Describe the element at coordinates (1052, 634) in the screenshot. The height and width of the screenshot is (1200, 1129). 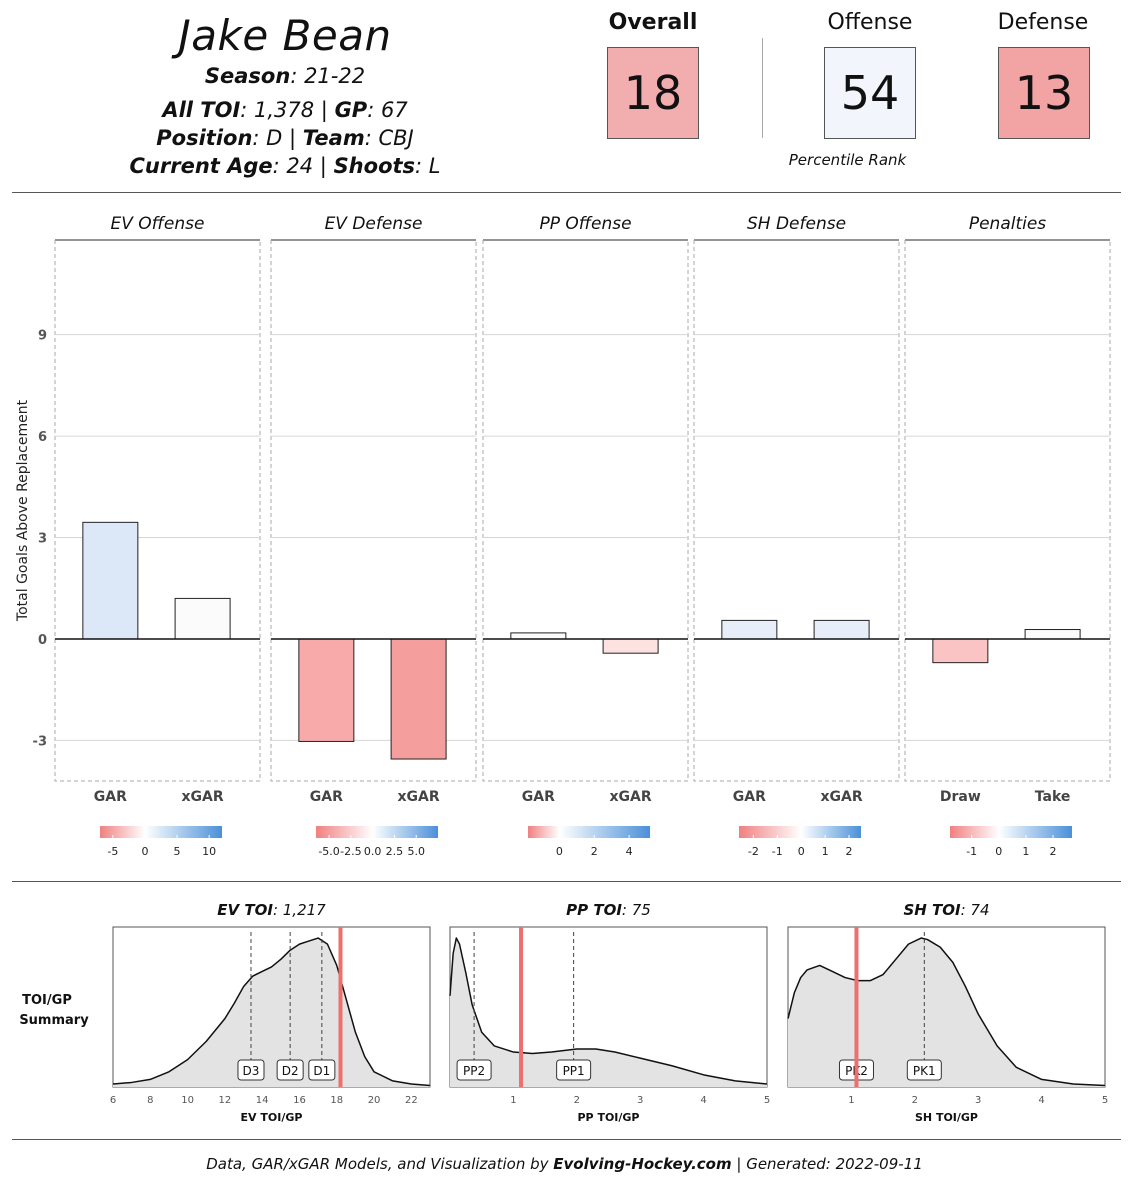
I see `bar-take` at that location.